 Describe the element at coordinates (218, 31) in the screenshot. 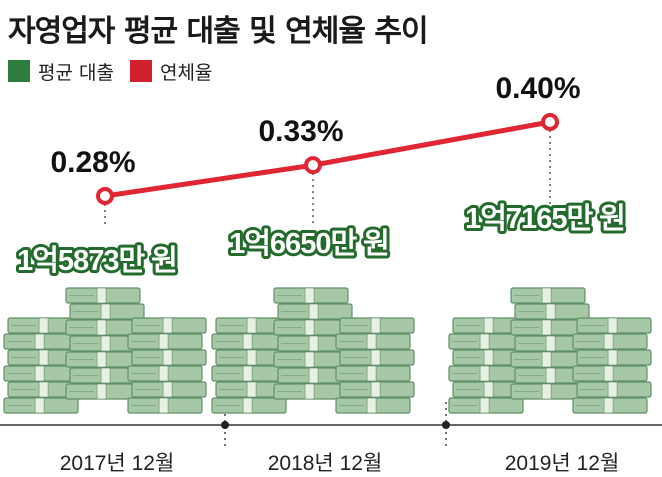

I see `chart-title: 자영업자 평균 대출 및 연체율 추이` at that location.